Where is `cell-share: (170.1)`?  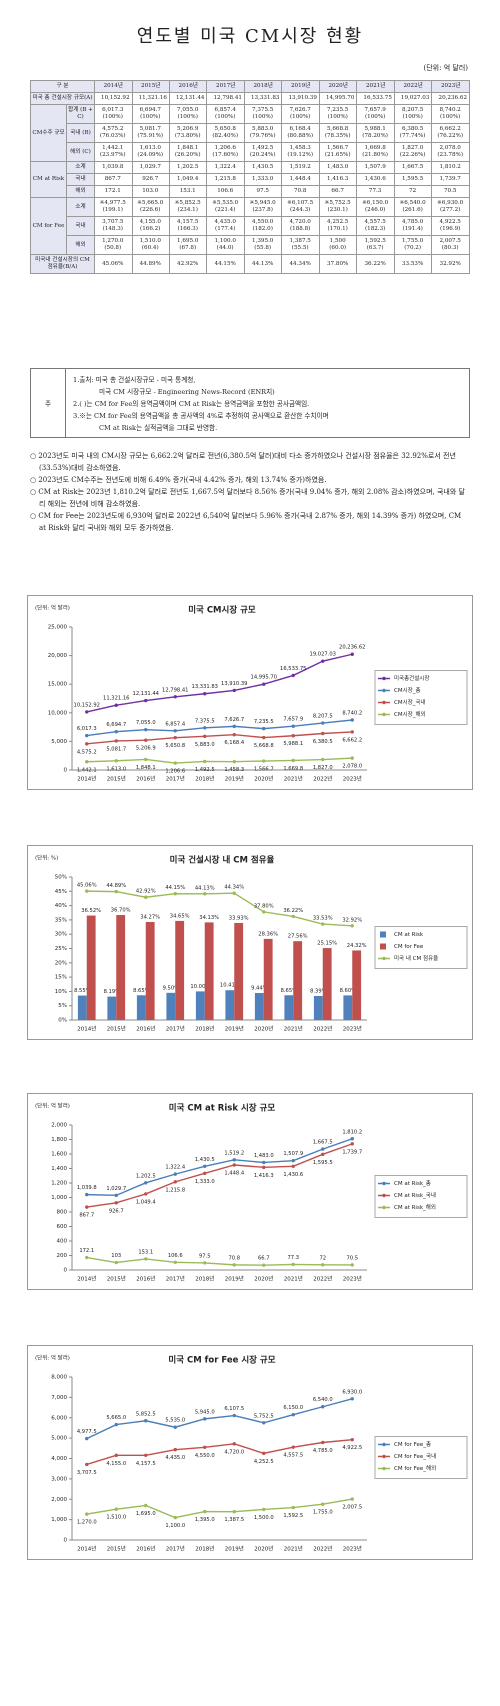 cell-share: (170.1) is located at coordinates (337, 229).